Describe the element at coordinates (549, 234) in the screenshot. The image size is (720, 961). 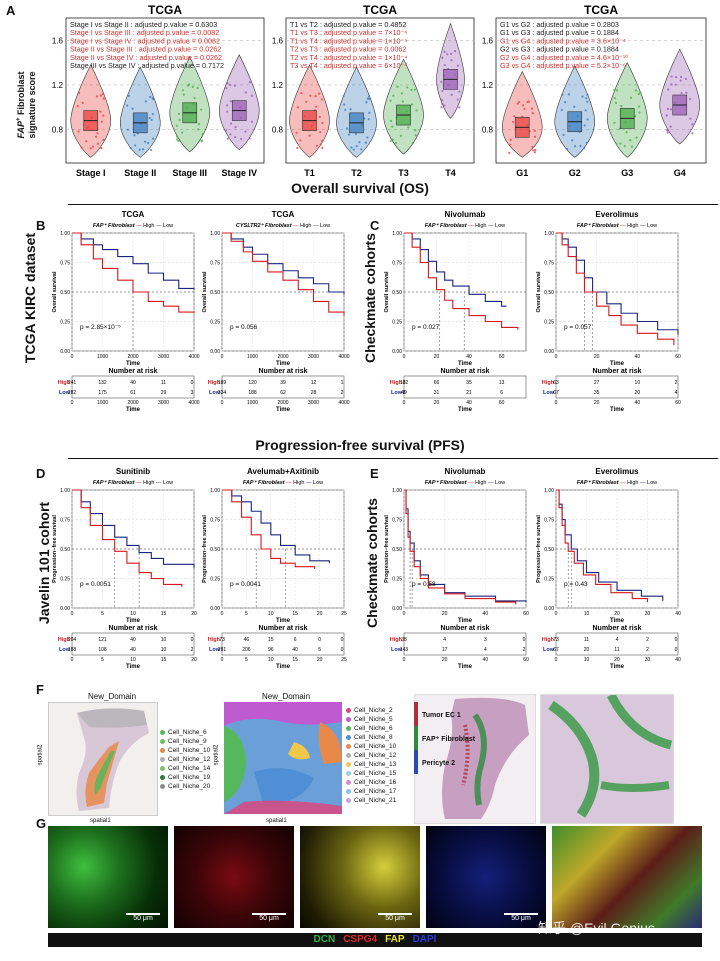
I see `km-ytick: 1.00` at that location.